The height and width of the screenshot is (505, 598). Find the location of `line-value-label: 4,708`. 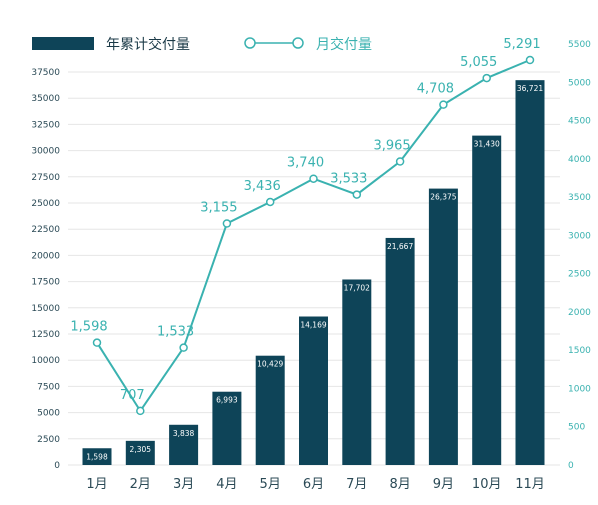

line-value-label: 4,708 is located at coordinates (435, 89).